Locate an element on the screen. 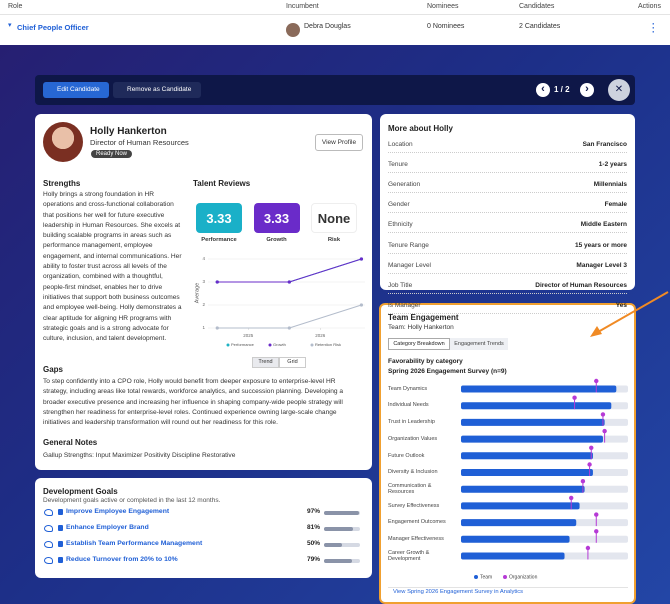 This screenshot has height=604, width=670. column-header: Actions is located at coordinates (649, 6).